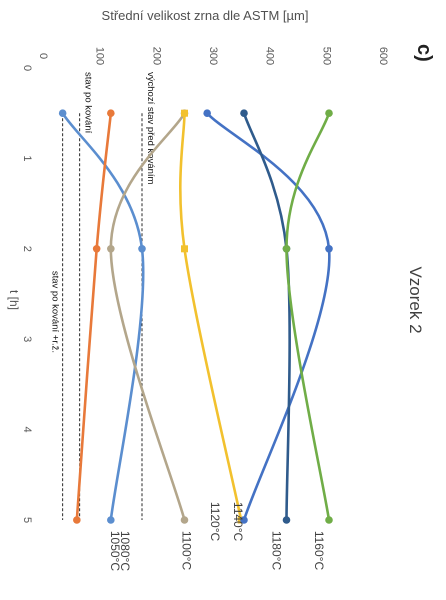 The image size is (446, 600). I want to click on x-tick-label: 2, so click(27, 249).